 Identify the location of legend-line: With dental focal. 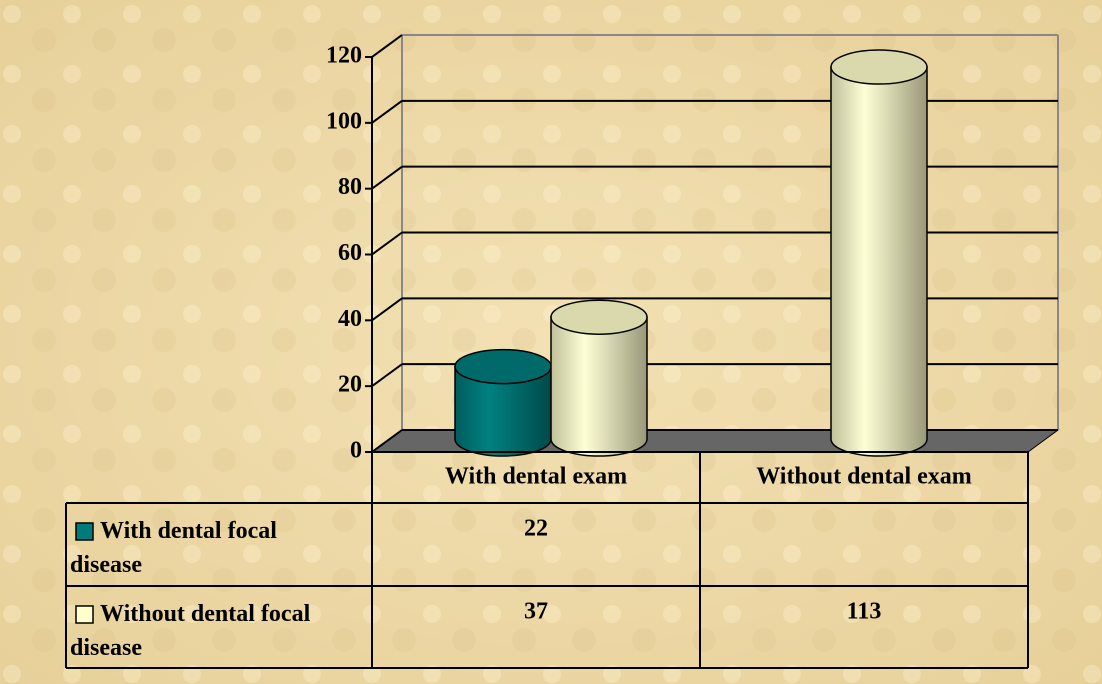
(188, 531).